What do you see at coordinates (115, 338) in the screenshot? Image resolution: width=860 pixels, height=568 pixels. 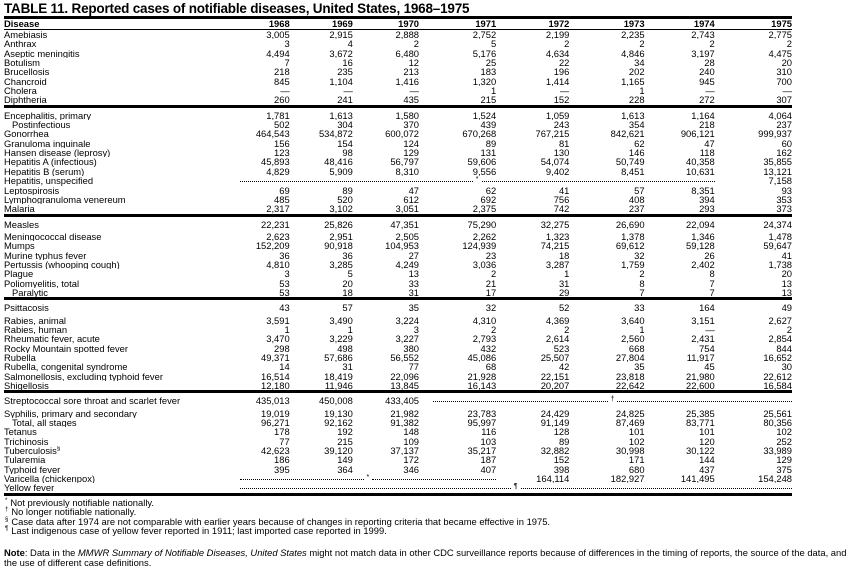 I see `disease-name: Rheumatic fever, acute` at bounding box center [115, 338].